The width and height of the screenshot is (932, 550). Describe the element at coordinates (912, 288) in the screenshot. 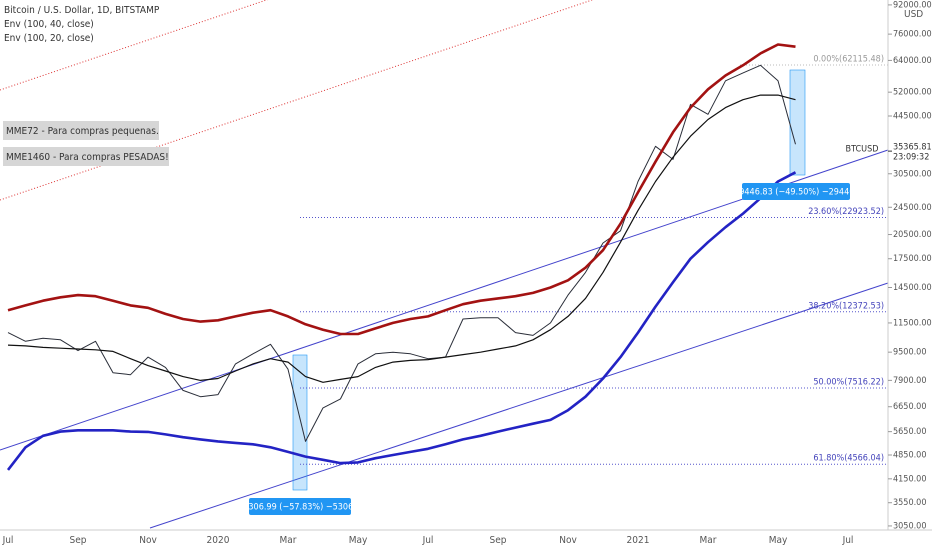

I see `y-tick-label: 14500.00` at that location.